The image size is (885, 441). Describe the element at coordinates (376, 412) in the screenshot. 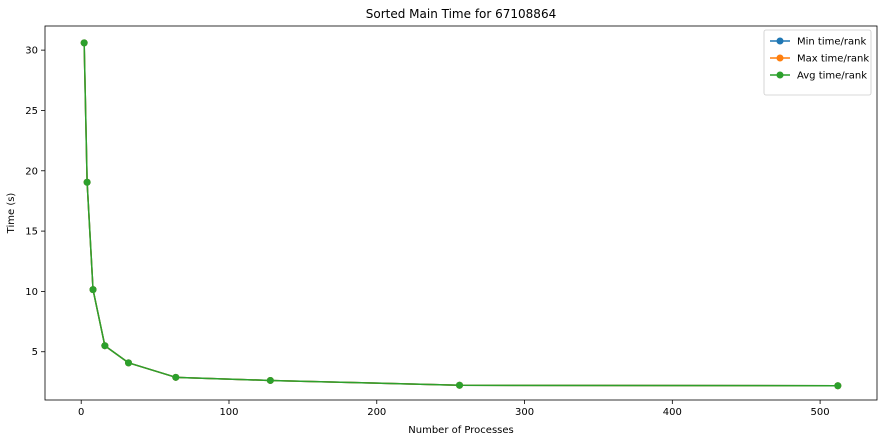

I see `x-tick-label: 200` at that location.